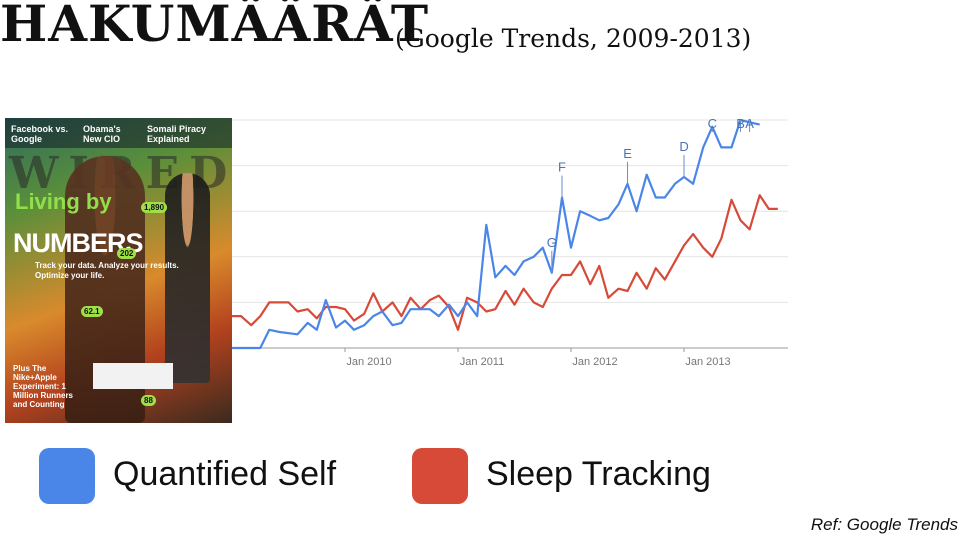 This screenshot has height=535, width=960. Describe the element at coordinates (440, 476) in the screenshot. I see `legend-swatch-sleep-tracking` at that location.